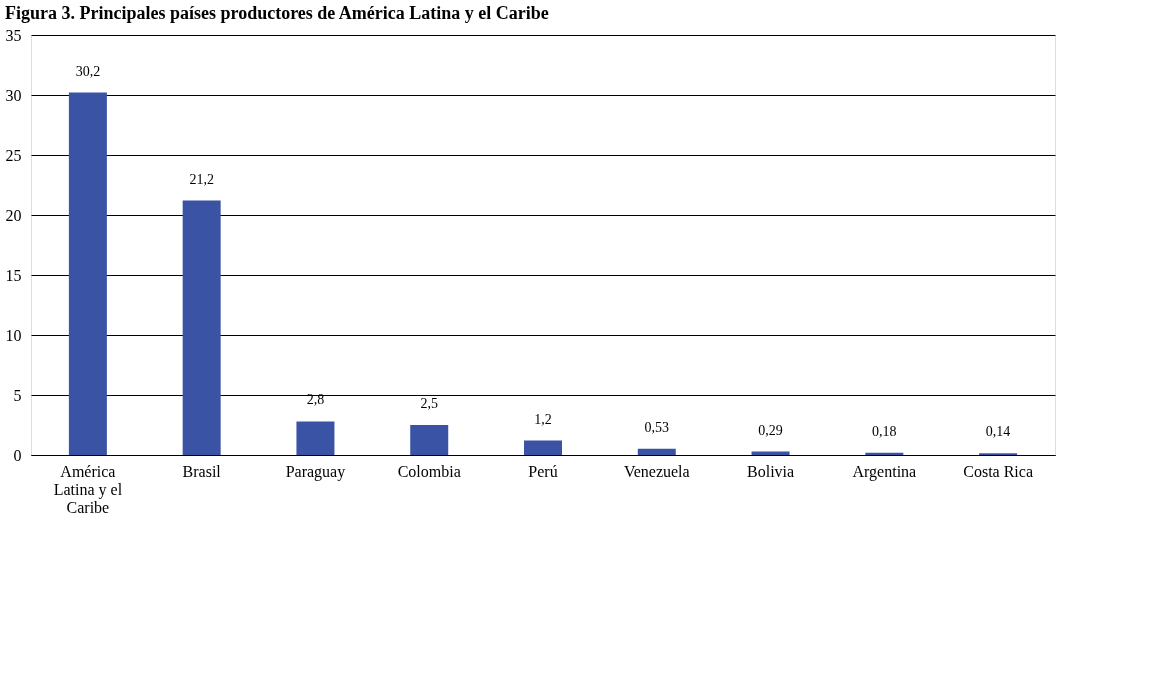 This screenshot has height=682, width=1164. What do you see at coordinates (998, 432) in the screenshot?
I see `data-label: 0,14` at bounding box center [998, 432].